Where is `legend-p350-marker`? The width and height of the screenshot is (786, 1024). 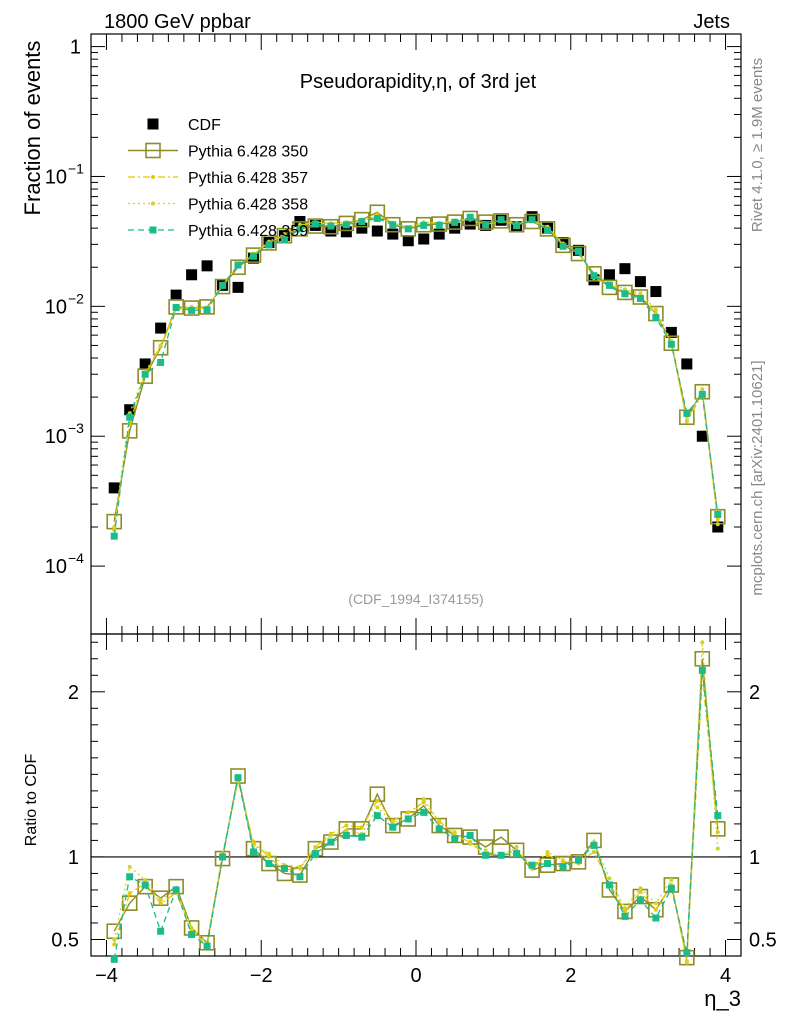 legend-p350-marker is located at coordinates (153, 150).